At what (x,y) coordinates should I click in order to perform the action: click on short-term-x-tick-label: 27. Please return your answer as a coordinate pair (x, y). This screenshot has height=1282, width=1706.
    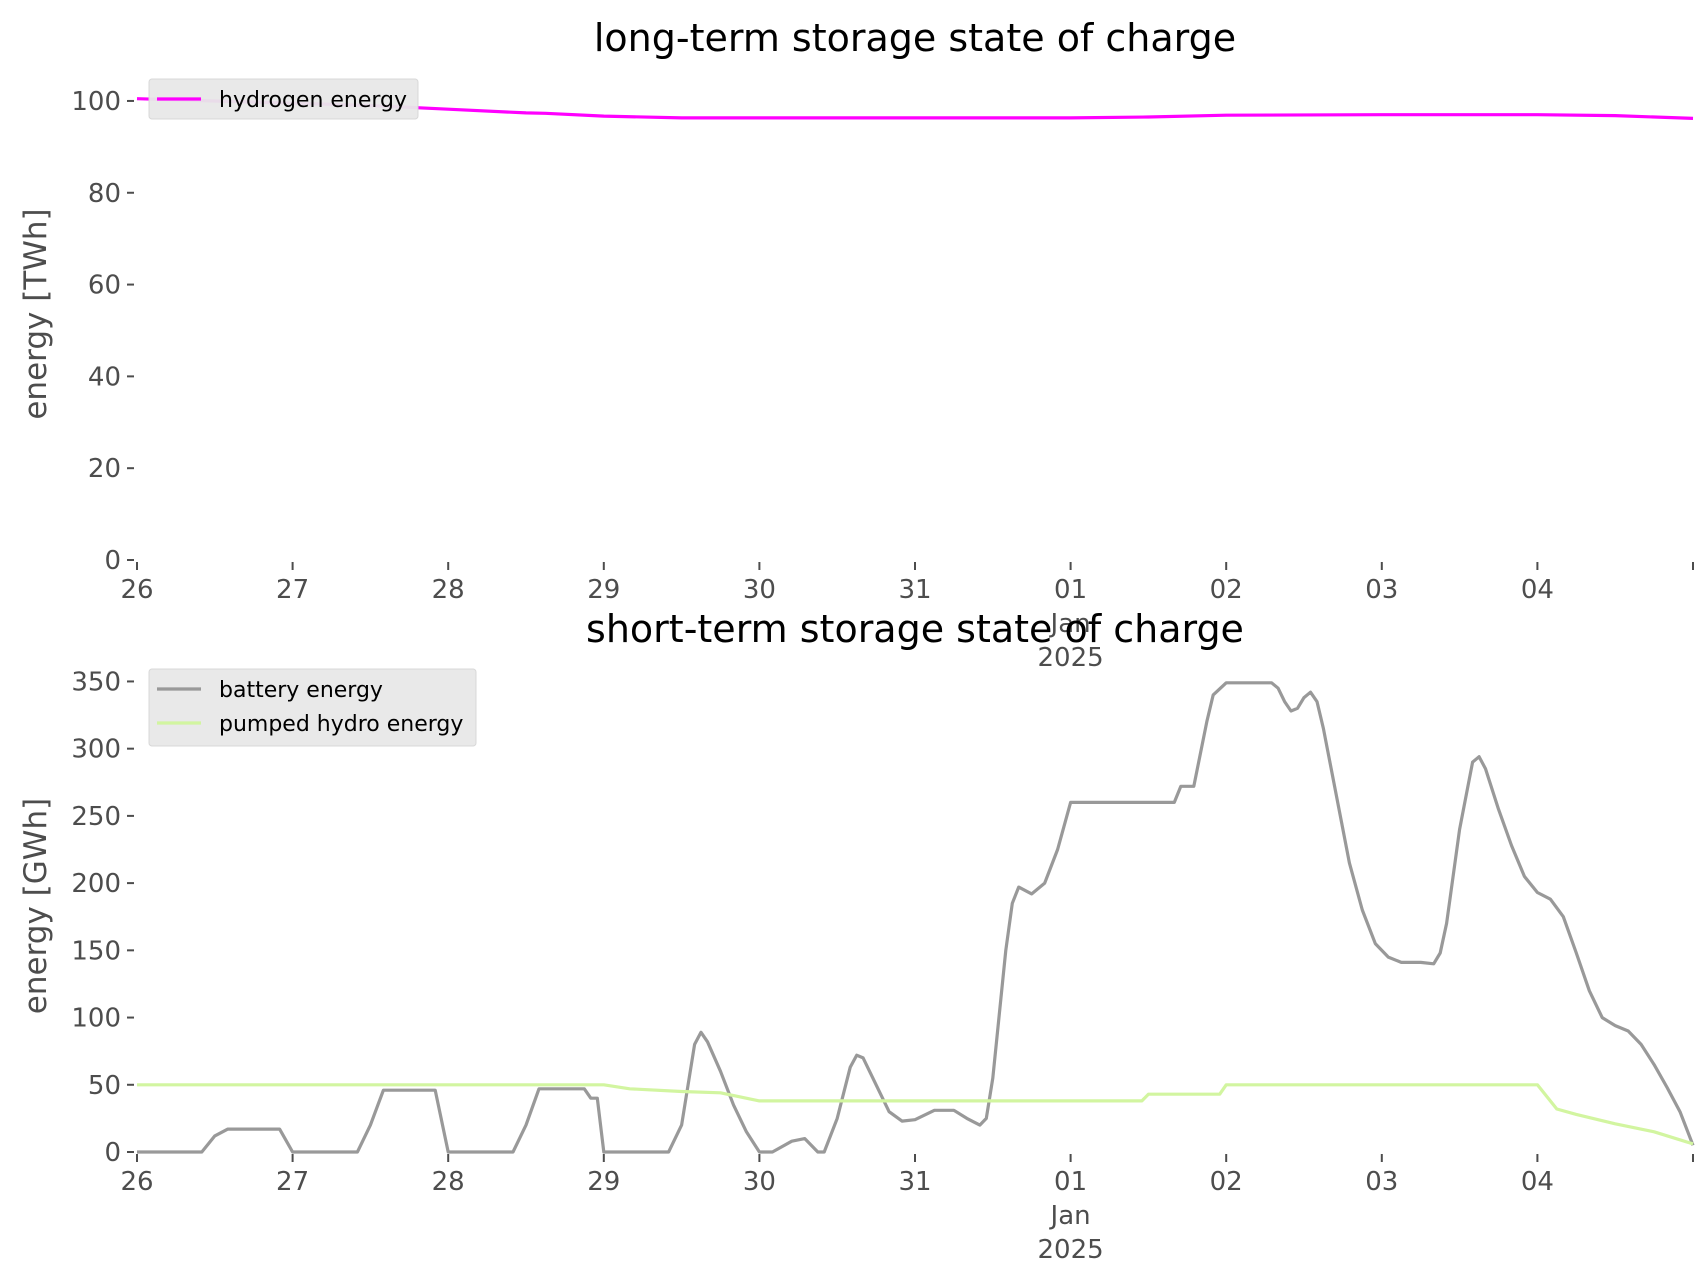
    Looking at the image, I should click on (292, 1182).